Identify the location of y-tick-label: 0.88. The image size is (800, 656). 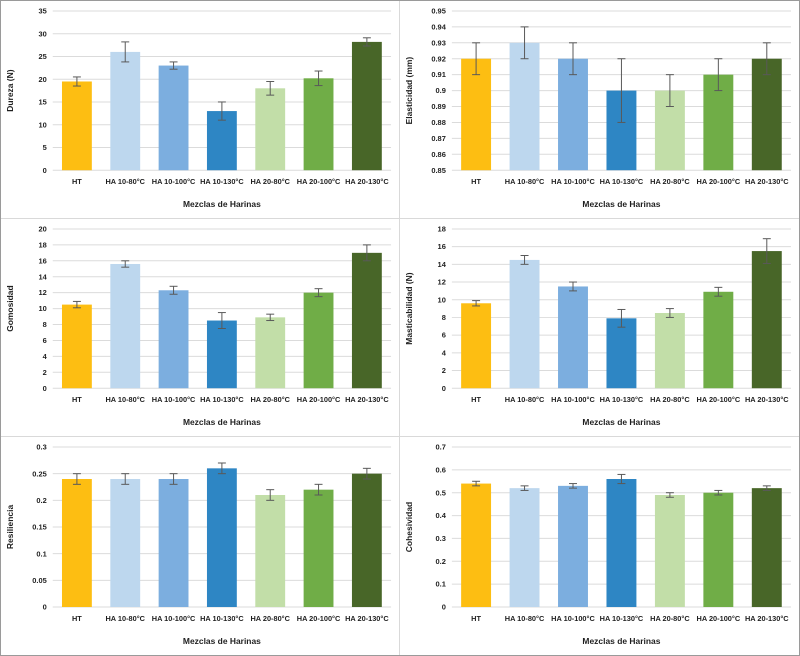
(438, 122).